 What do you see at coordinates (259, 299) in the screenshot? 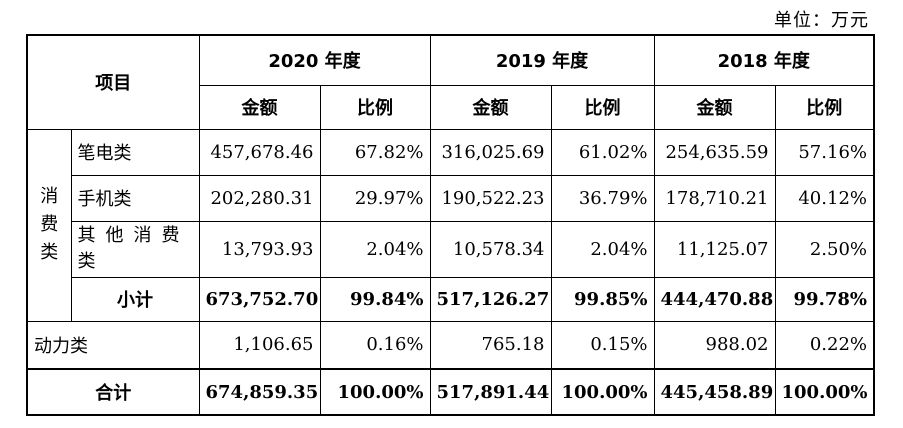
I see `cell-amount-2020: 673,752.70` at bounding box center [259, 299].